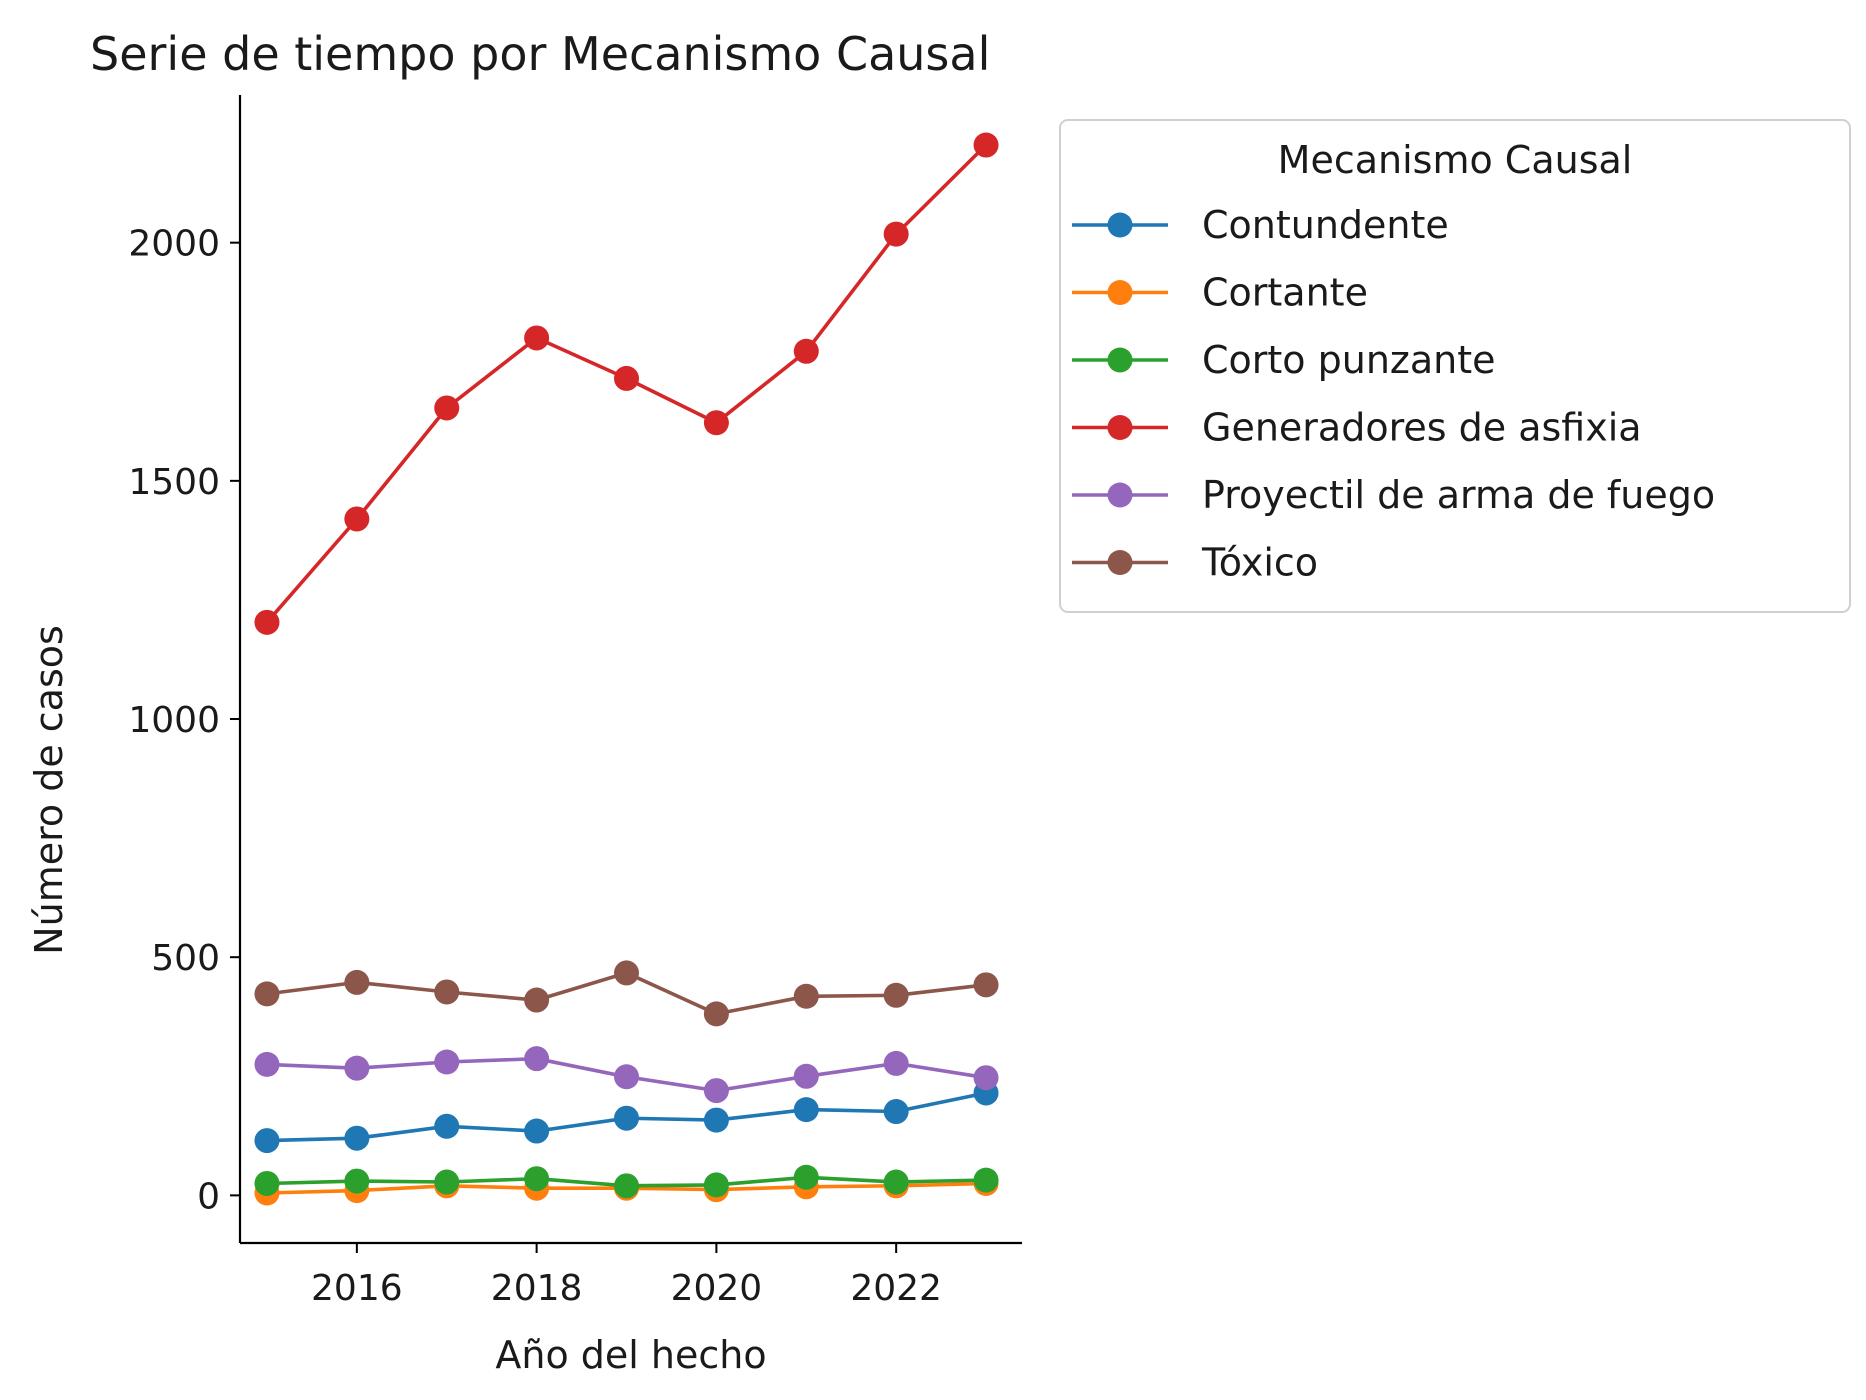 The image size is (1866, 1400). Describe the element at coordinates (1422, 428) in the screenshot. I see `legend-label: Generadores de asfixia` at that location.